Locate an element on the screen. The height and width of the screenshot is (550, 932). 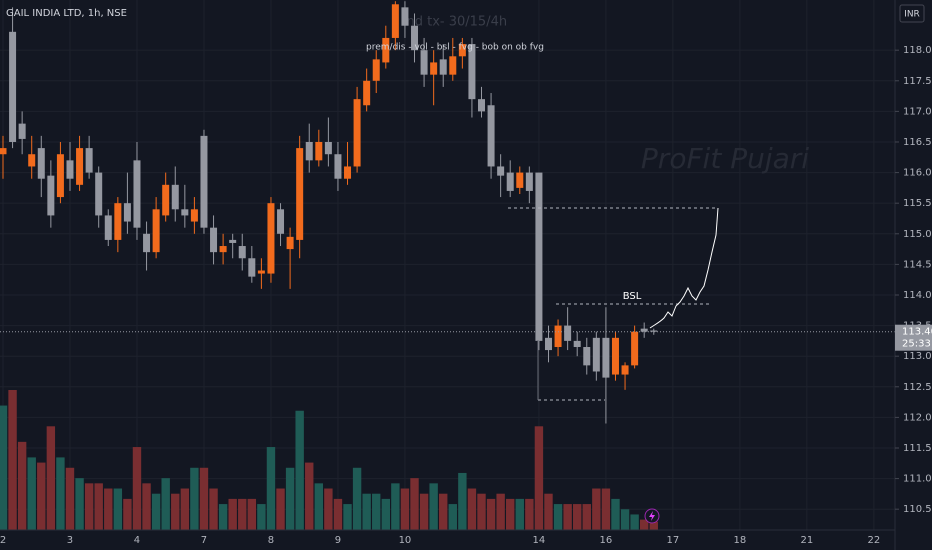
y-tick-label: 112.50 is located at coordinates (917, 387).